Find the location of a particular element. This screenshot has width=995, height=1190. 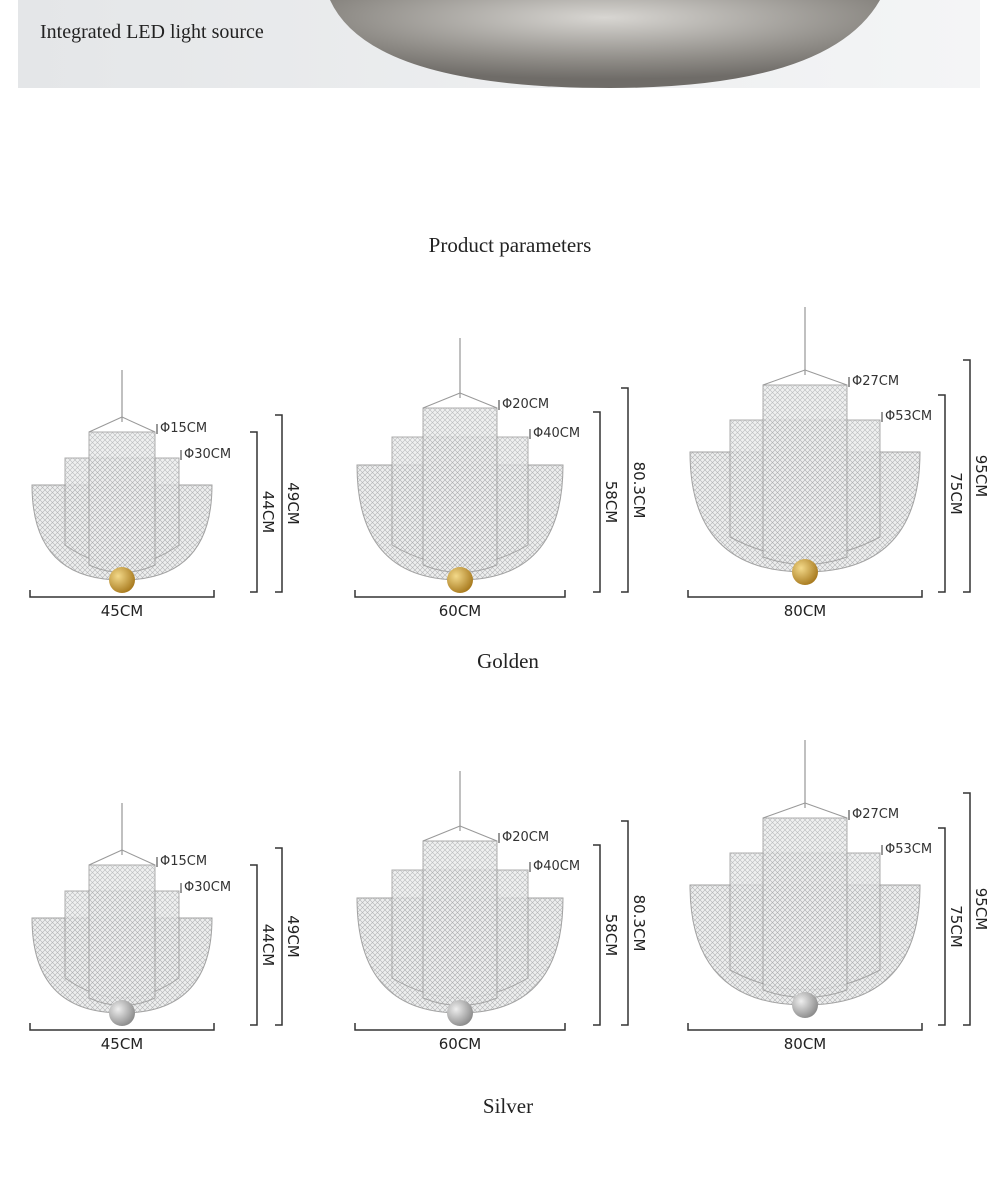

color-label: Silver is located at coordinates (508, 1106).